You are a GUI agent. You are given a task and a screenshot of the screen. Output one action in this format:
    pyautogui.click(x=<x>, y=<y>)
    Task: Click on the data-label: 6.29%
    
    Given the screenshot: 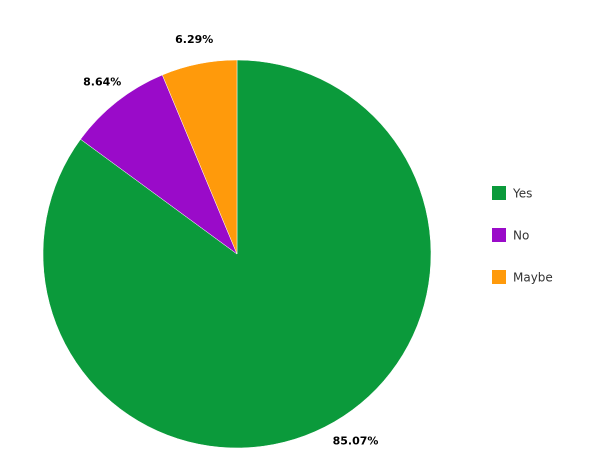 What is the action you would take?
    pyautogui.click(x=194, y=39)
    